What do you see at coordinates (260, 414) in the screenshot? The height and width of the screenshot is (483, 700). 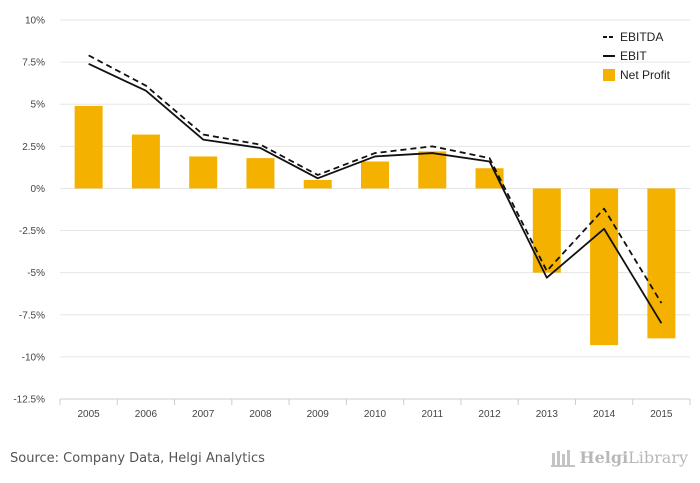 I see `x-tick-label: 2008` at bounding box center [260, 414].